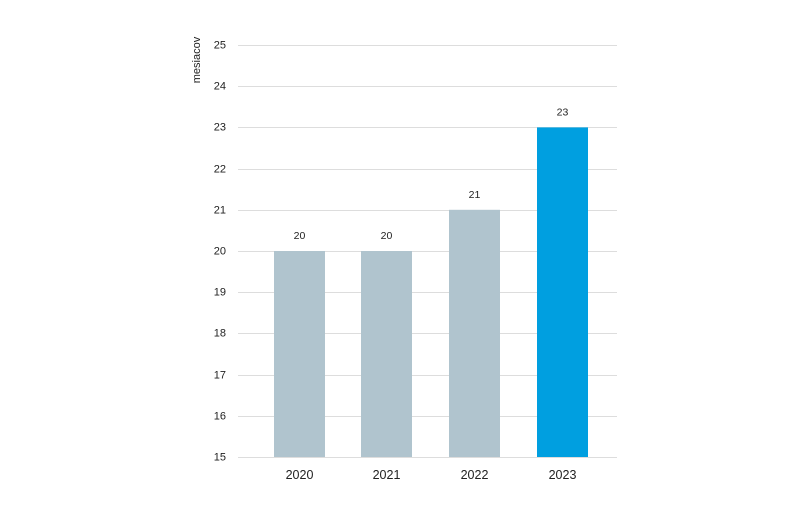 Image resolution: width=800 pixels, height=521 pixels. I want to click on x-tick-label: 2020, so click(300, 475).